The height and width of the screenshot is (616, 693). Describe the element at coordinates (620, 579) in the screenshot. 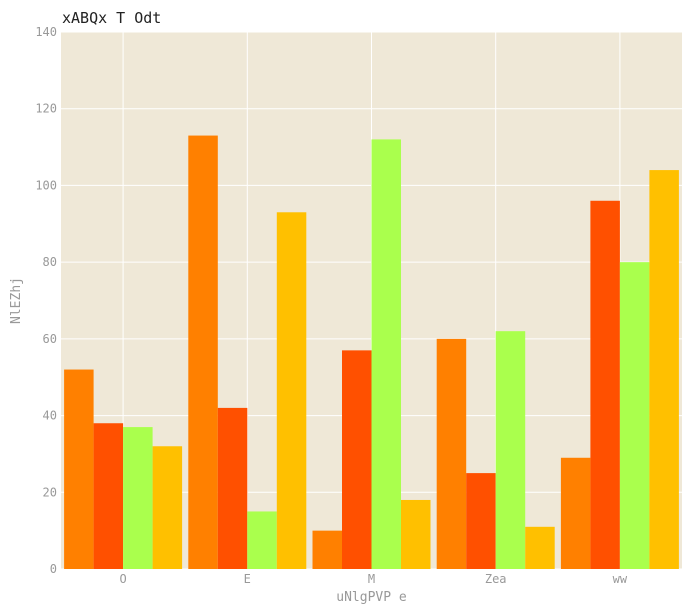

I see `x-tick-label: ww` at that location.